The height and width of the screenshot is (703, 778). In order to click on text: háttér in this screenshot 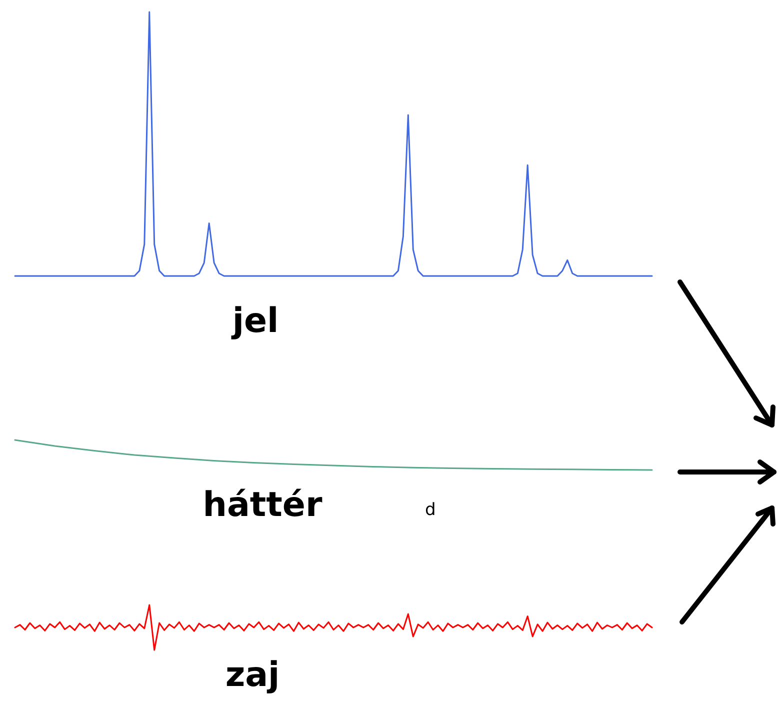, I will do `click(262, 504)`.